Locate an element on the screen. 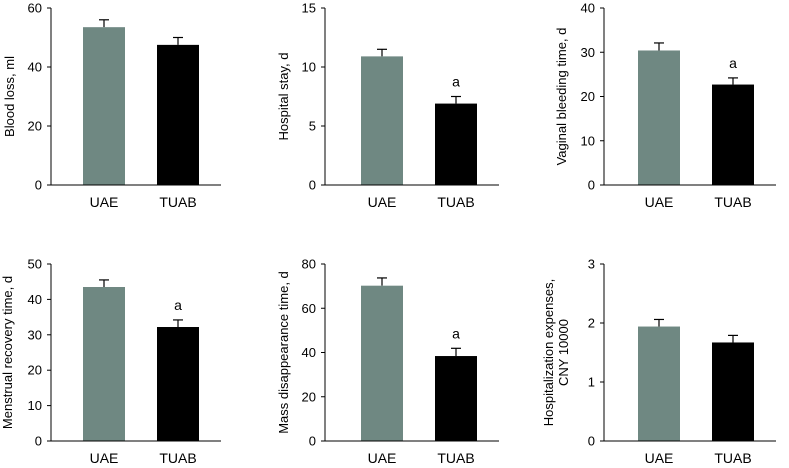 The height and width of the screenshot is (468, 789). y-axis-label: Menstrual recovery time, d is located at coordinates (7, 352).